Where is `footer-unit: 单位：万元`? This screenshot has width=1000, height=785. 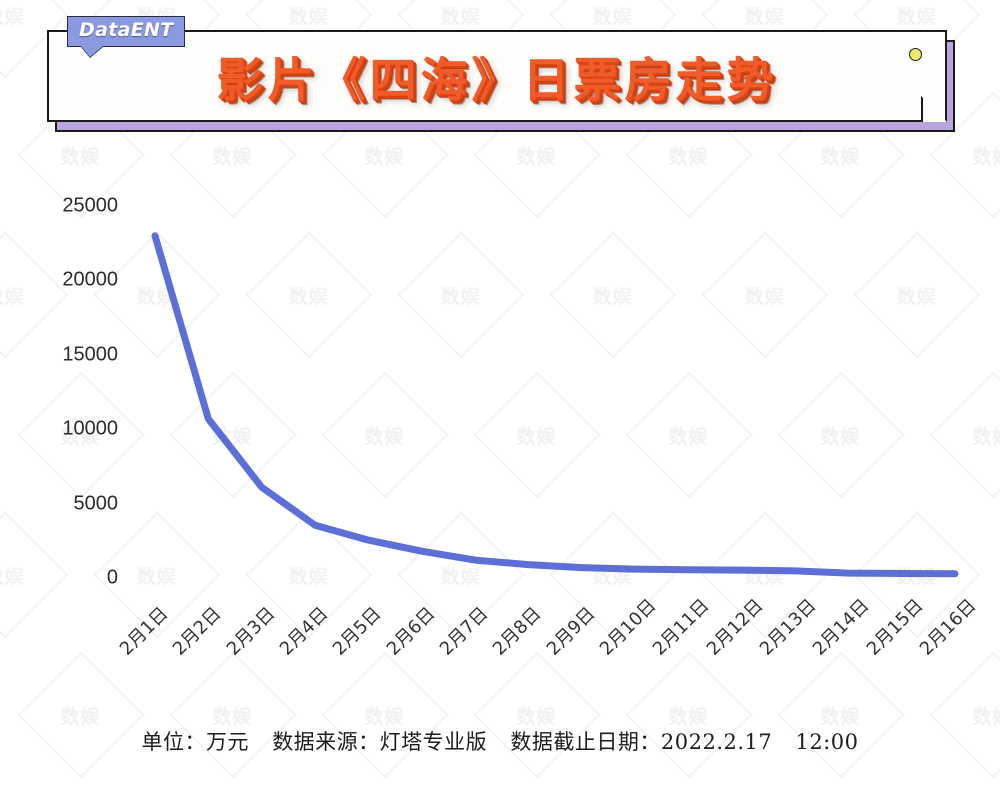
footer-unit: 单位：万元 is located at coordinates (195, 742).